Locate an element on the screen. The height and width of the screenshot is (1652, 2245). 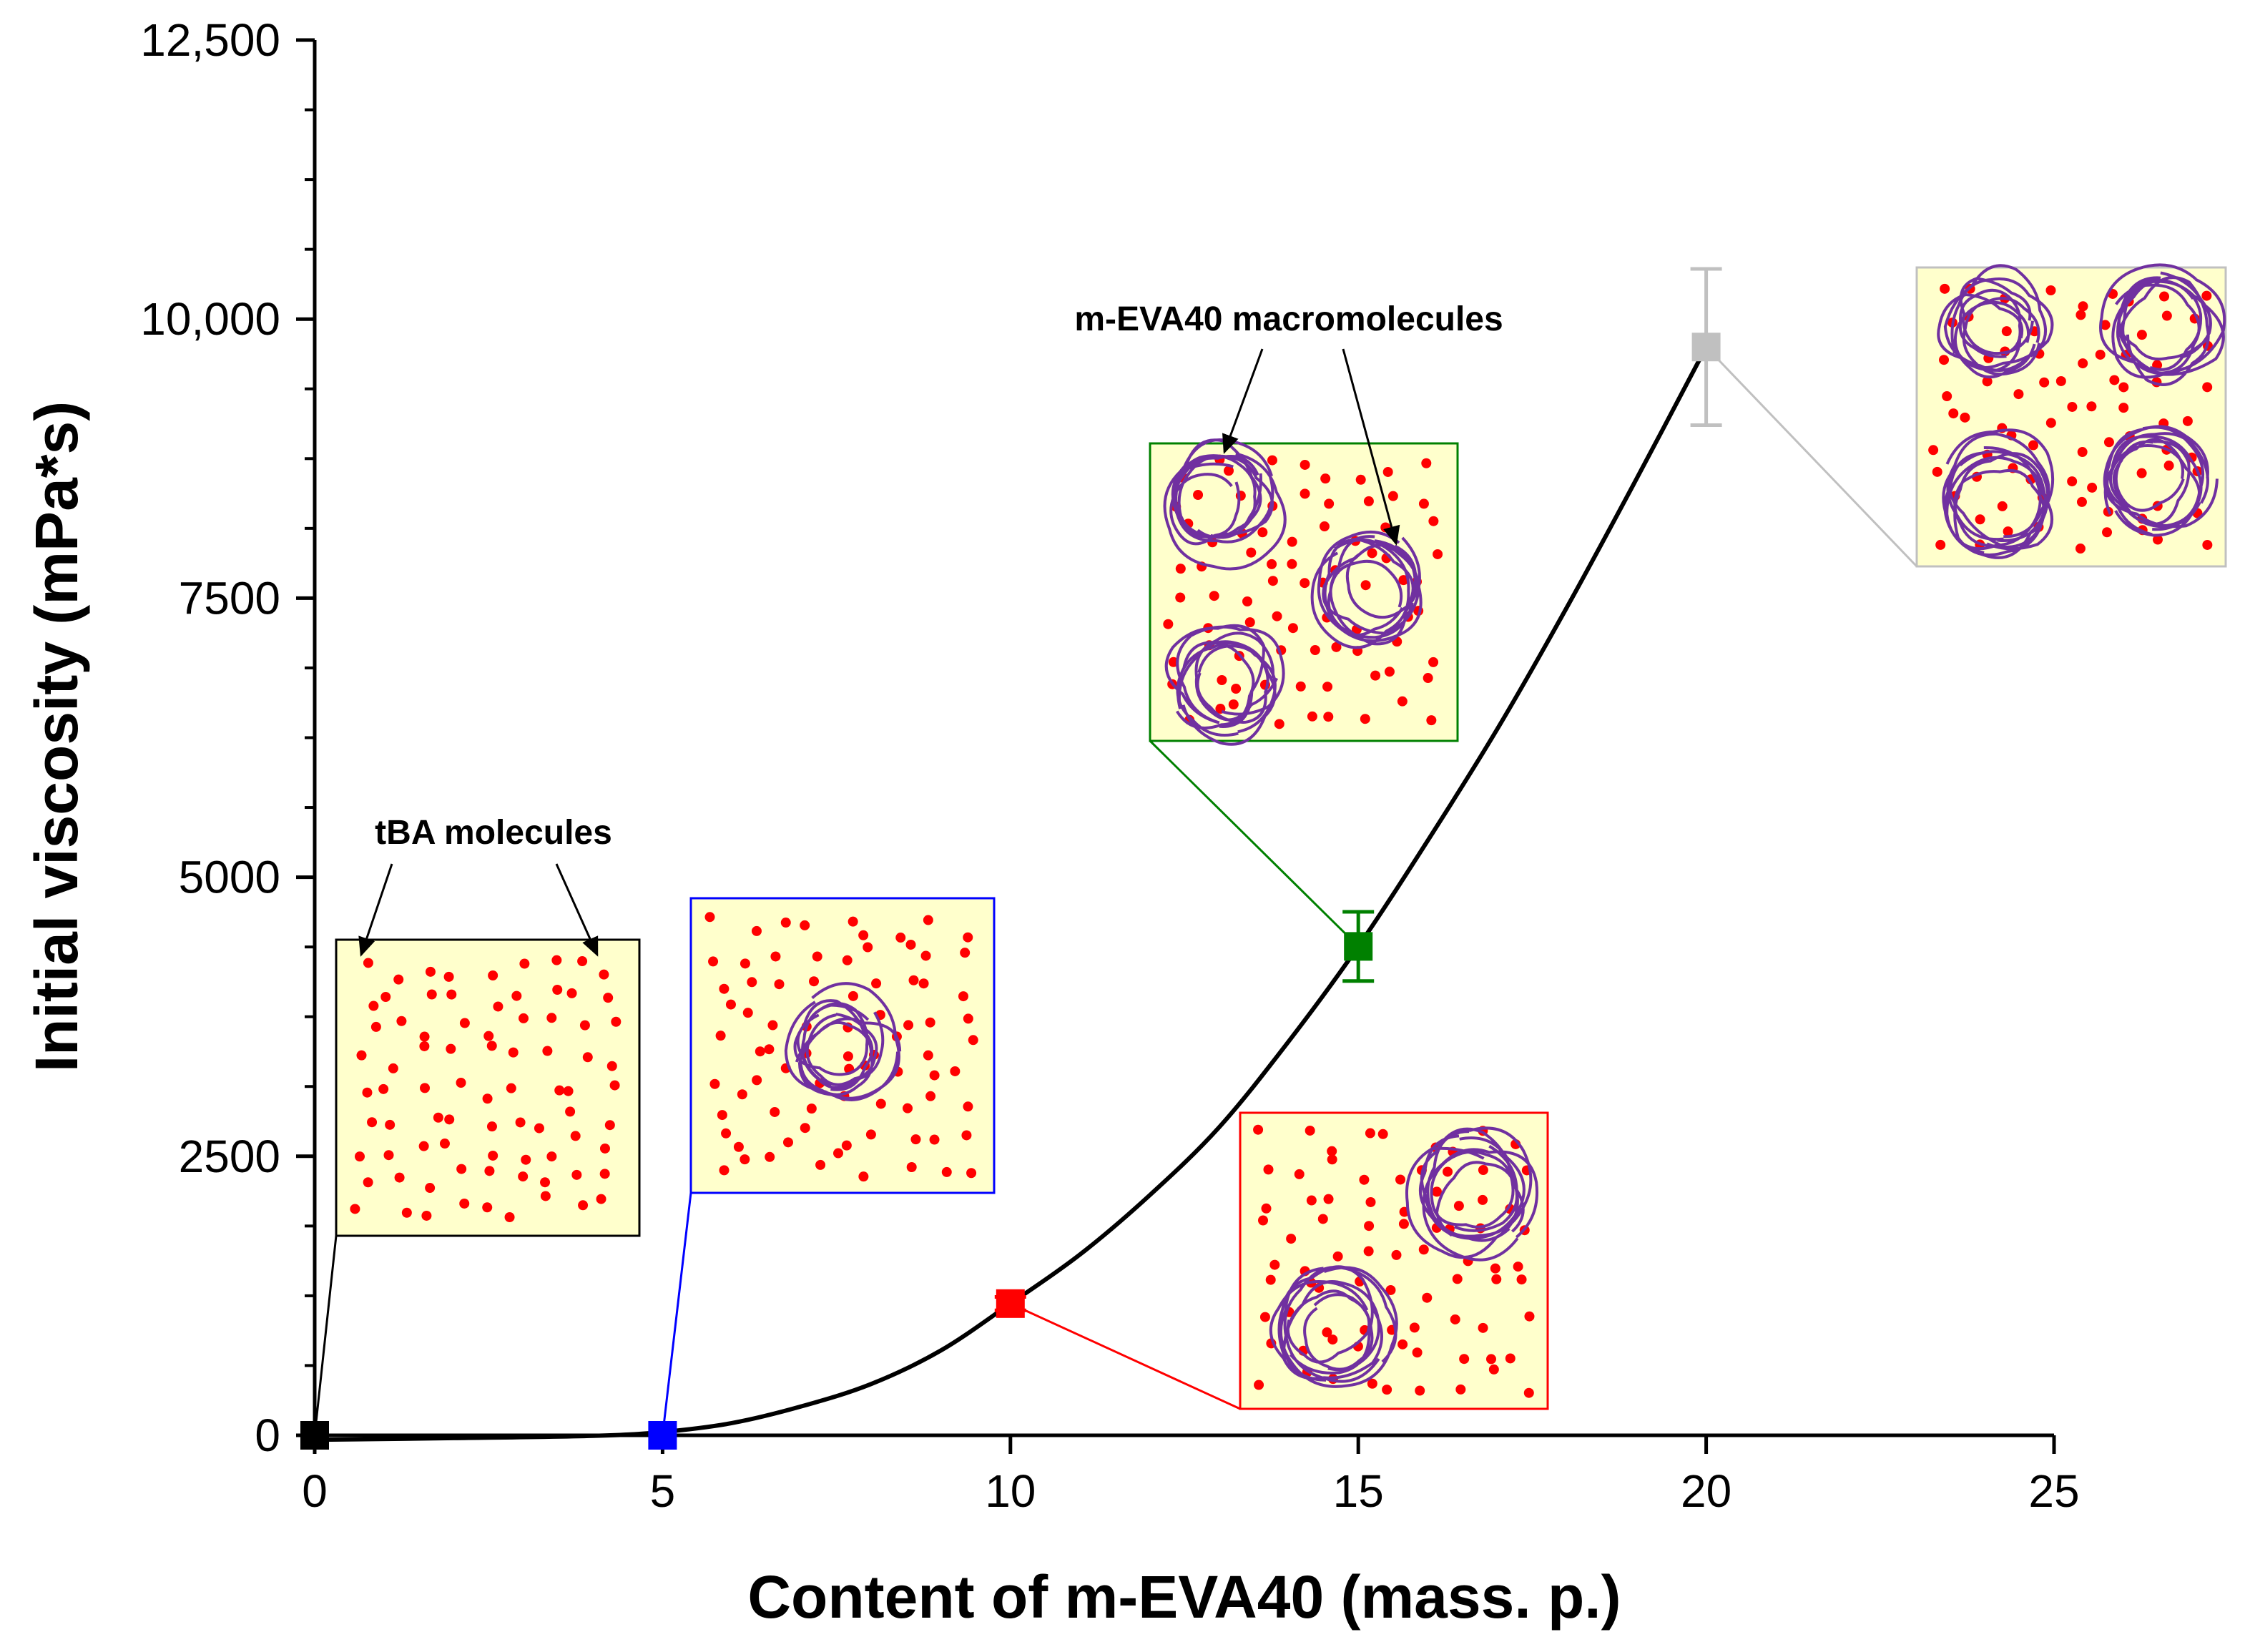
inset-box is located at coordinates (1394, 1261).